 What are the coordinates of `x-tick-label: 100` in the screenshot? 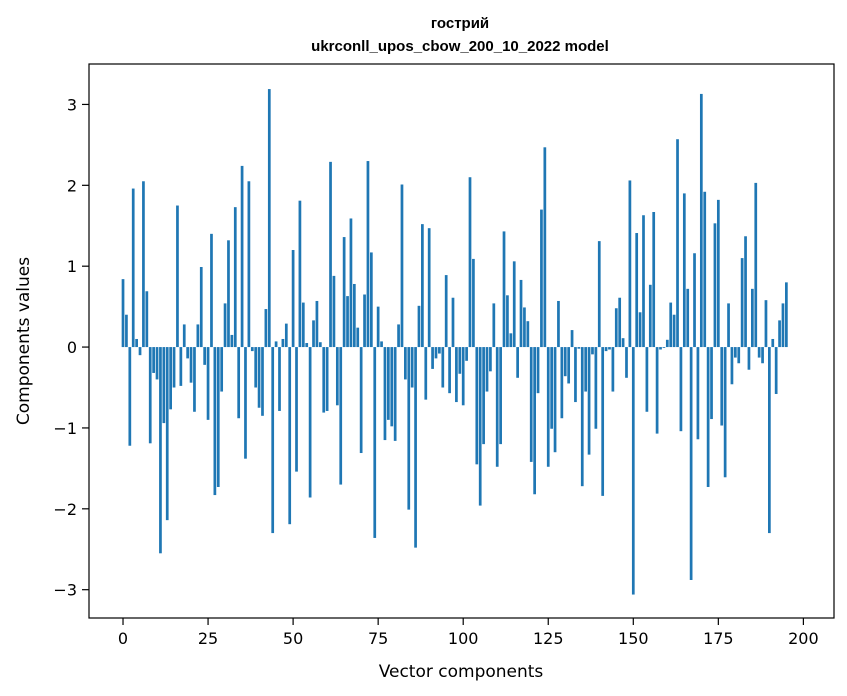 It's located at (463, 638).